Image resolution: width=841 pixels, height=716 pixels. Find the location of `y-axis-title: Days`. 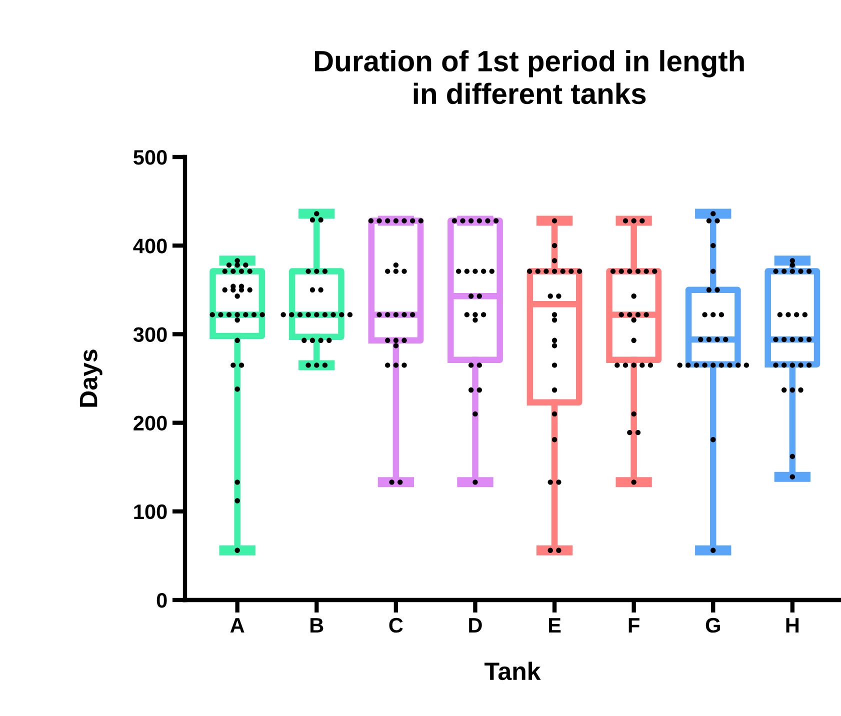

y-axis-title: Days is located at coordinates (91, 378).